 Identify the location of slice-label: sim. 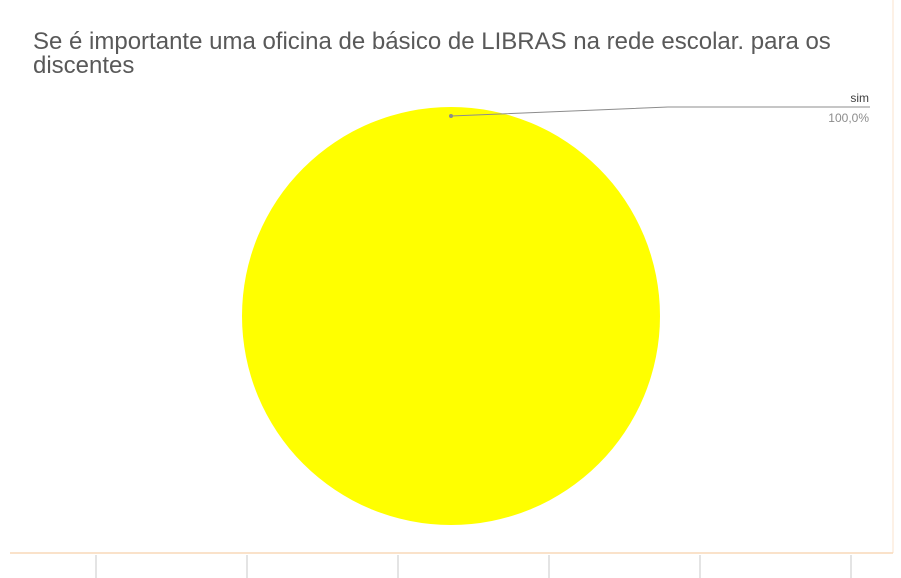
(859, 98).